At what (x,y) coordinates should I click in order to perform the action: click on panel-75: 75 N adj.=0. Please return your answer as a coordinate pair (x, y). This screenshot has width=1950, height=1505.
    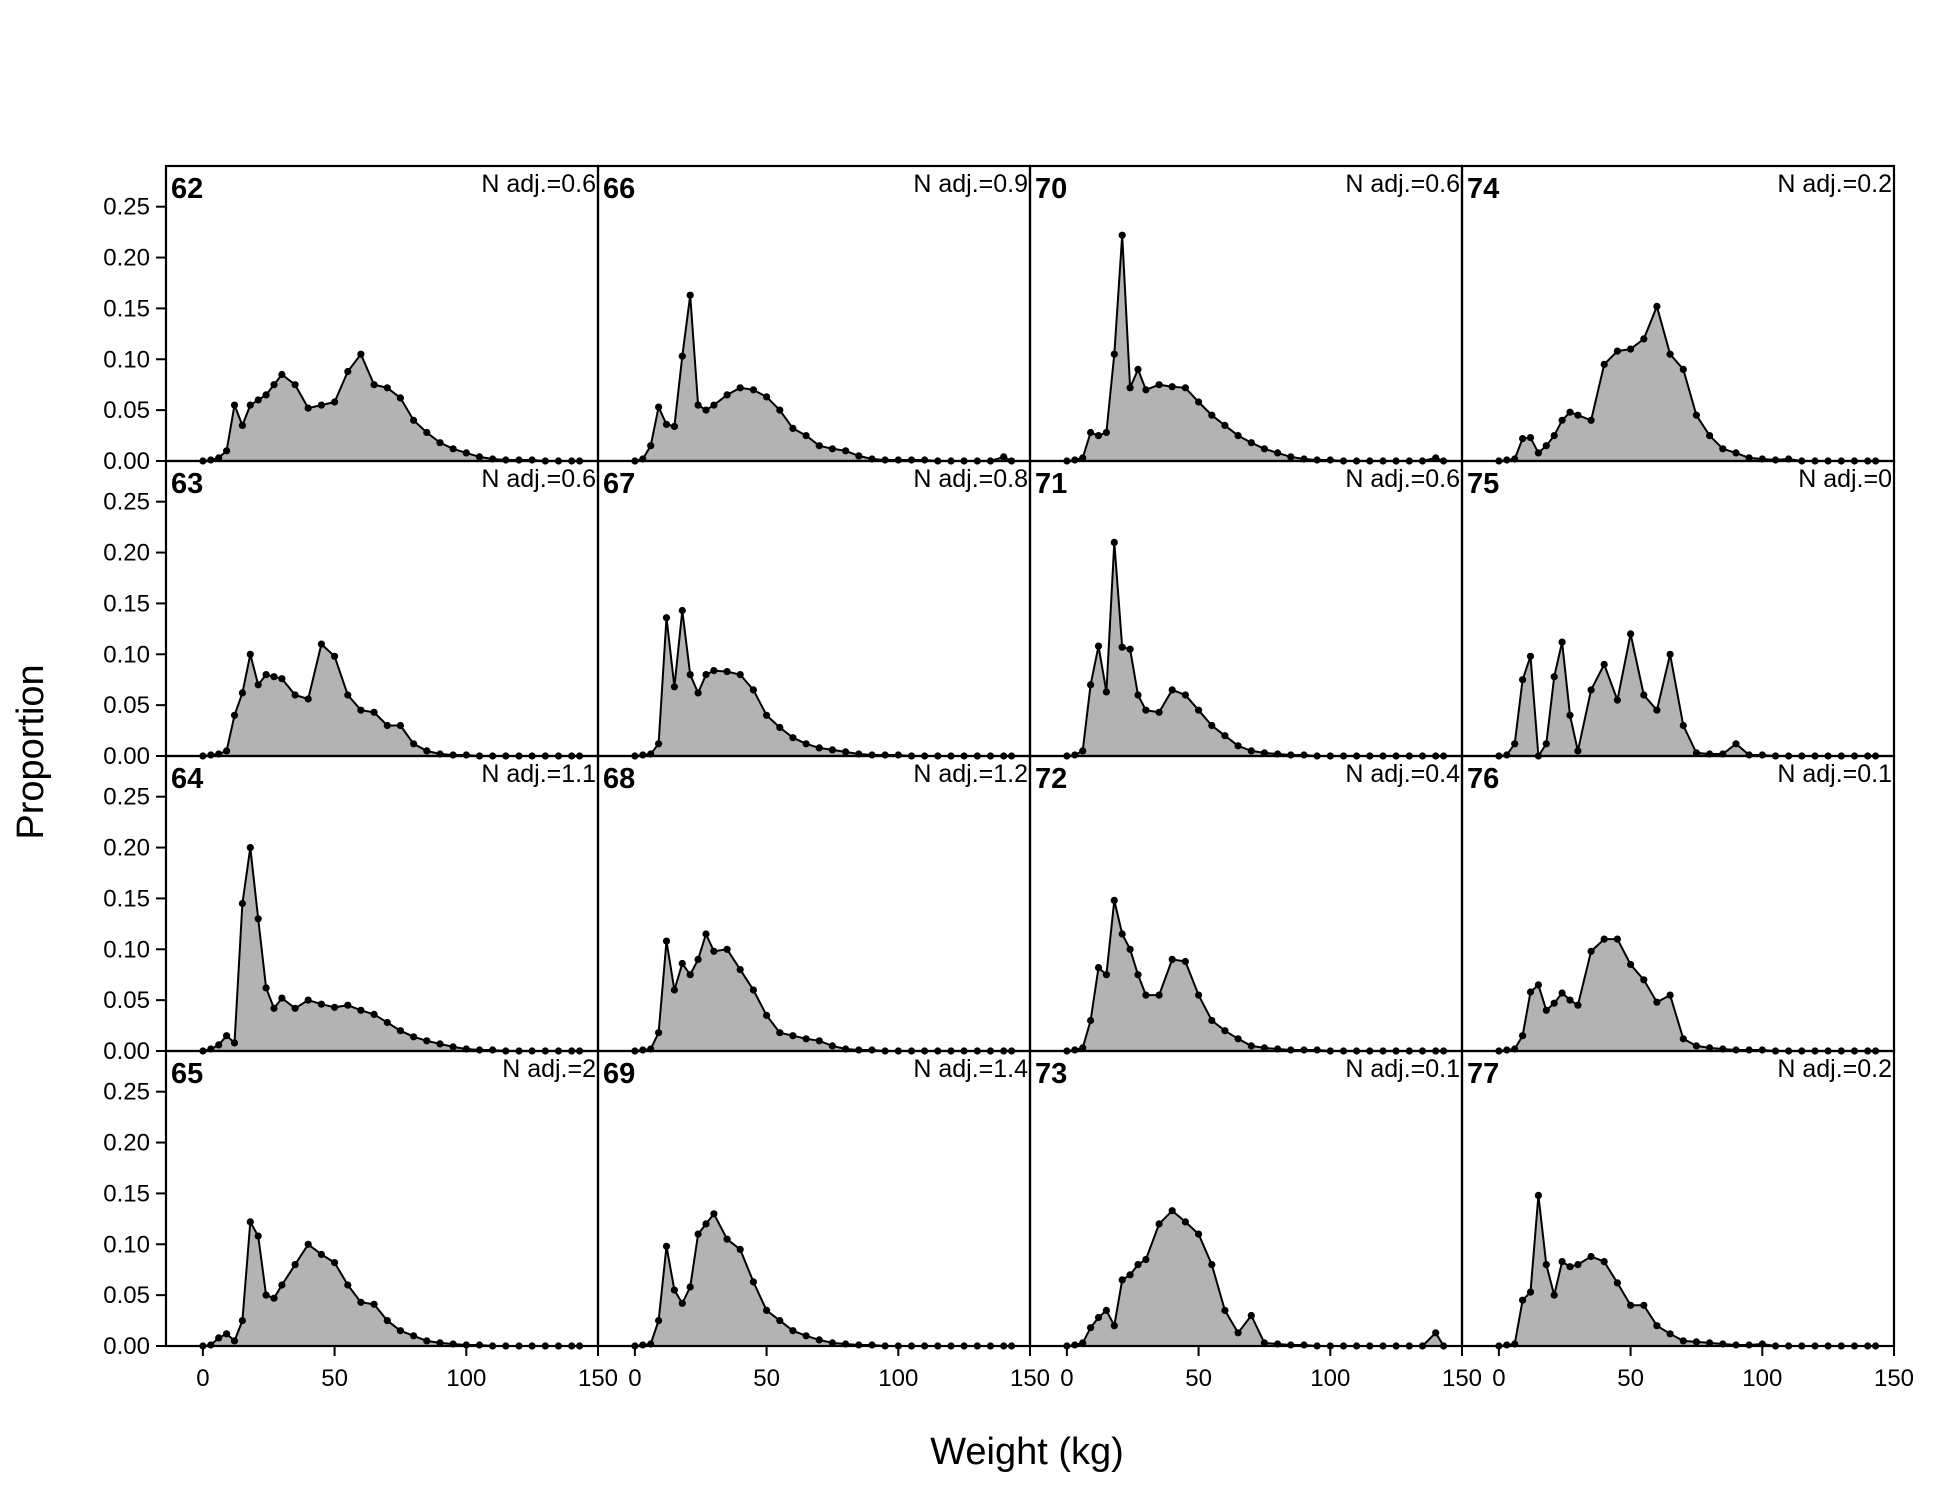
    Looking at the image, I should click on (1678, 609).